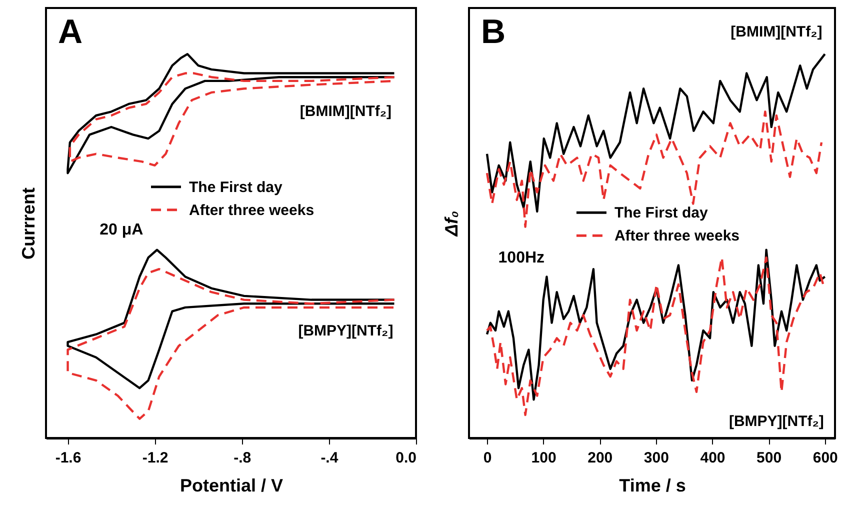 This screenshot has width=841, height=506. I want to click on x-tick-label: 200, so click(600, 458).